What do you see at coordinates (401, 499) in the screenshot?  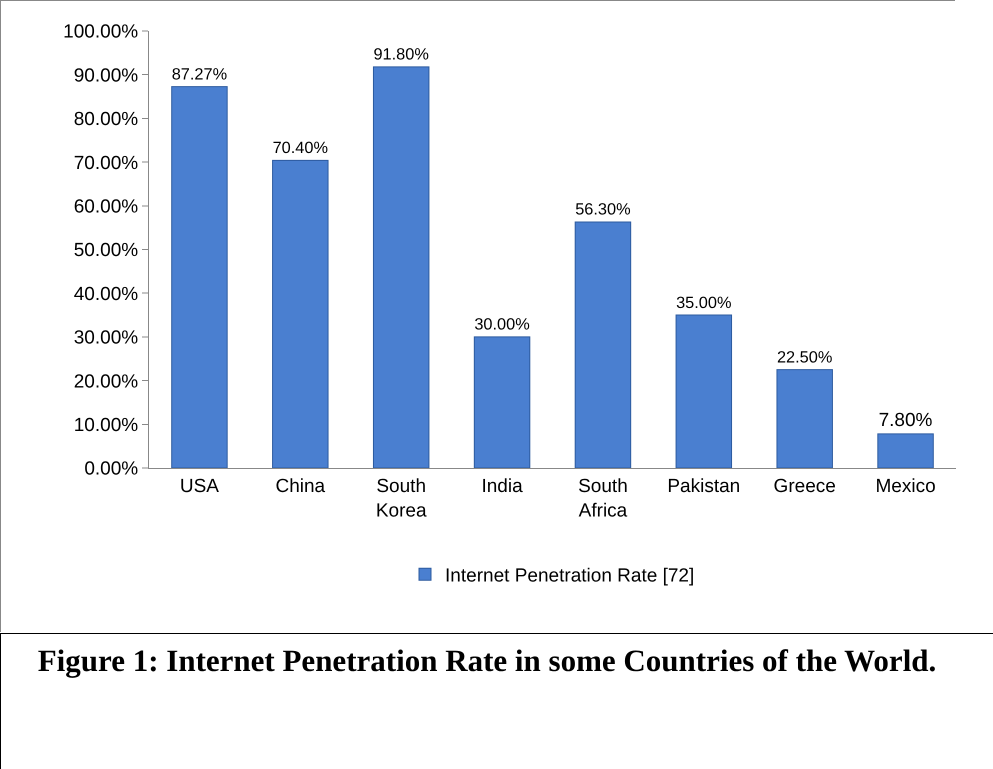 I see `x-tick-label: South Korea` at bounding box center [401, 499].